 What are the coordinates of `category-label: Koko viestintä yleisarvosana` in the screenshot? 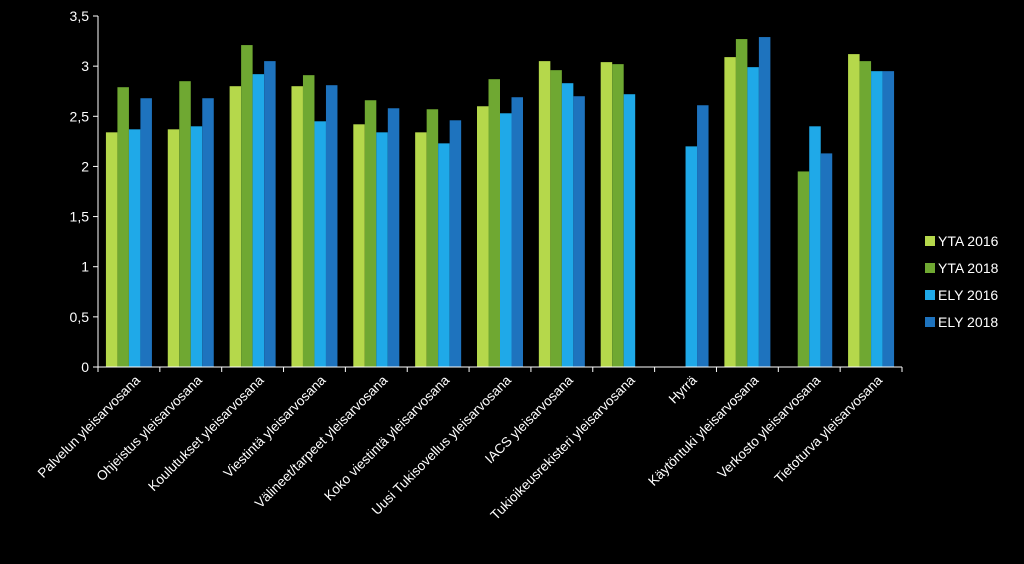 It's located at (386, 437).